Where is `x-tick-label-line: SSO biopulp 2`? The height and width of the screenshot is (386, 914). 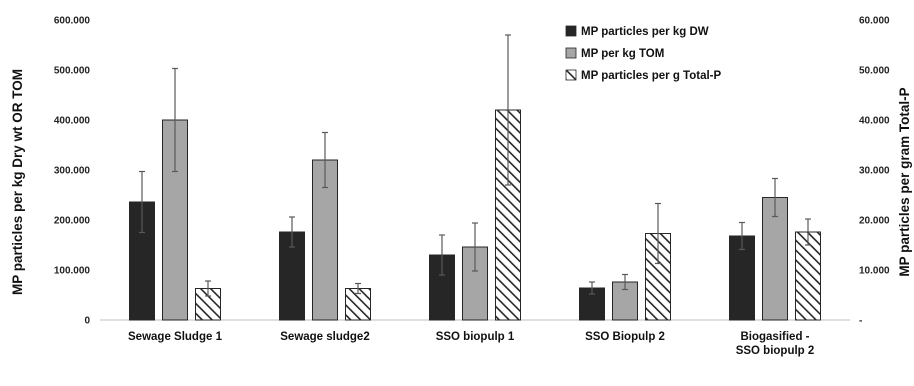 x-tick-label-line: SSO biopulp 2 is located at coordinates (775, 351).